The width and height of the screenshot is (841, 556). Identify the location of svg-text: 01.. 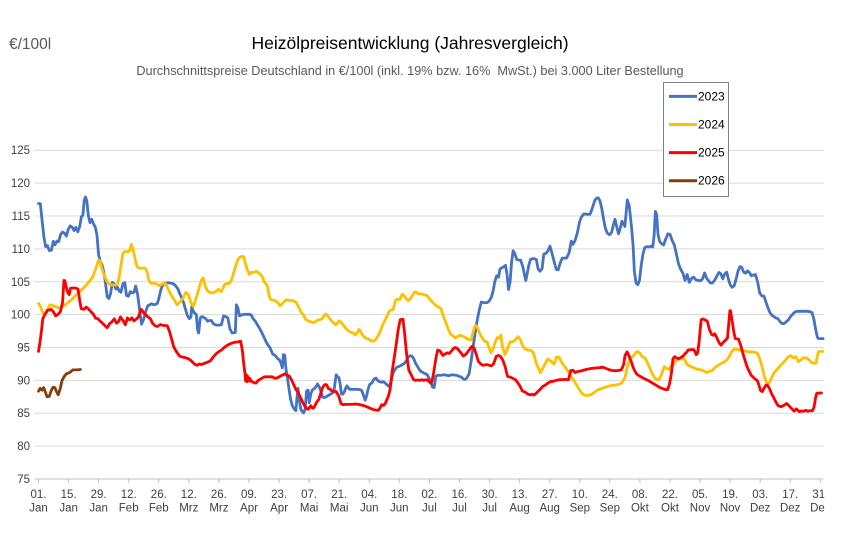
(39, 495).